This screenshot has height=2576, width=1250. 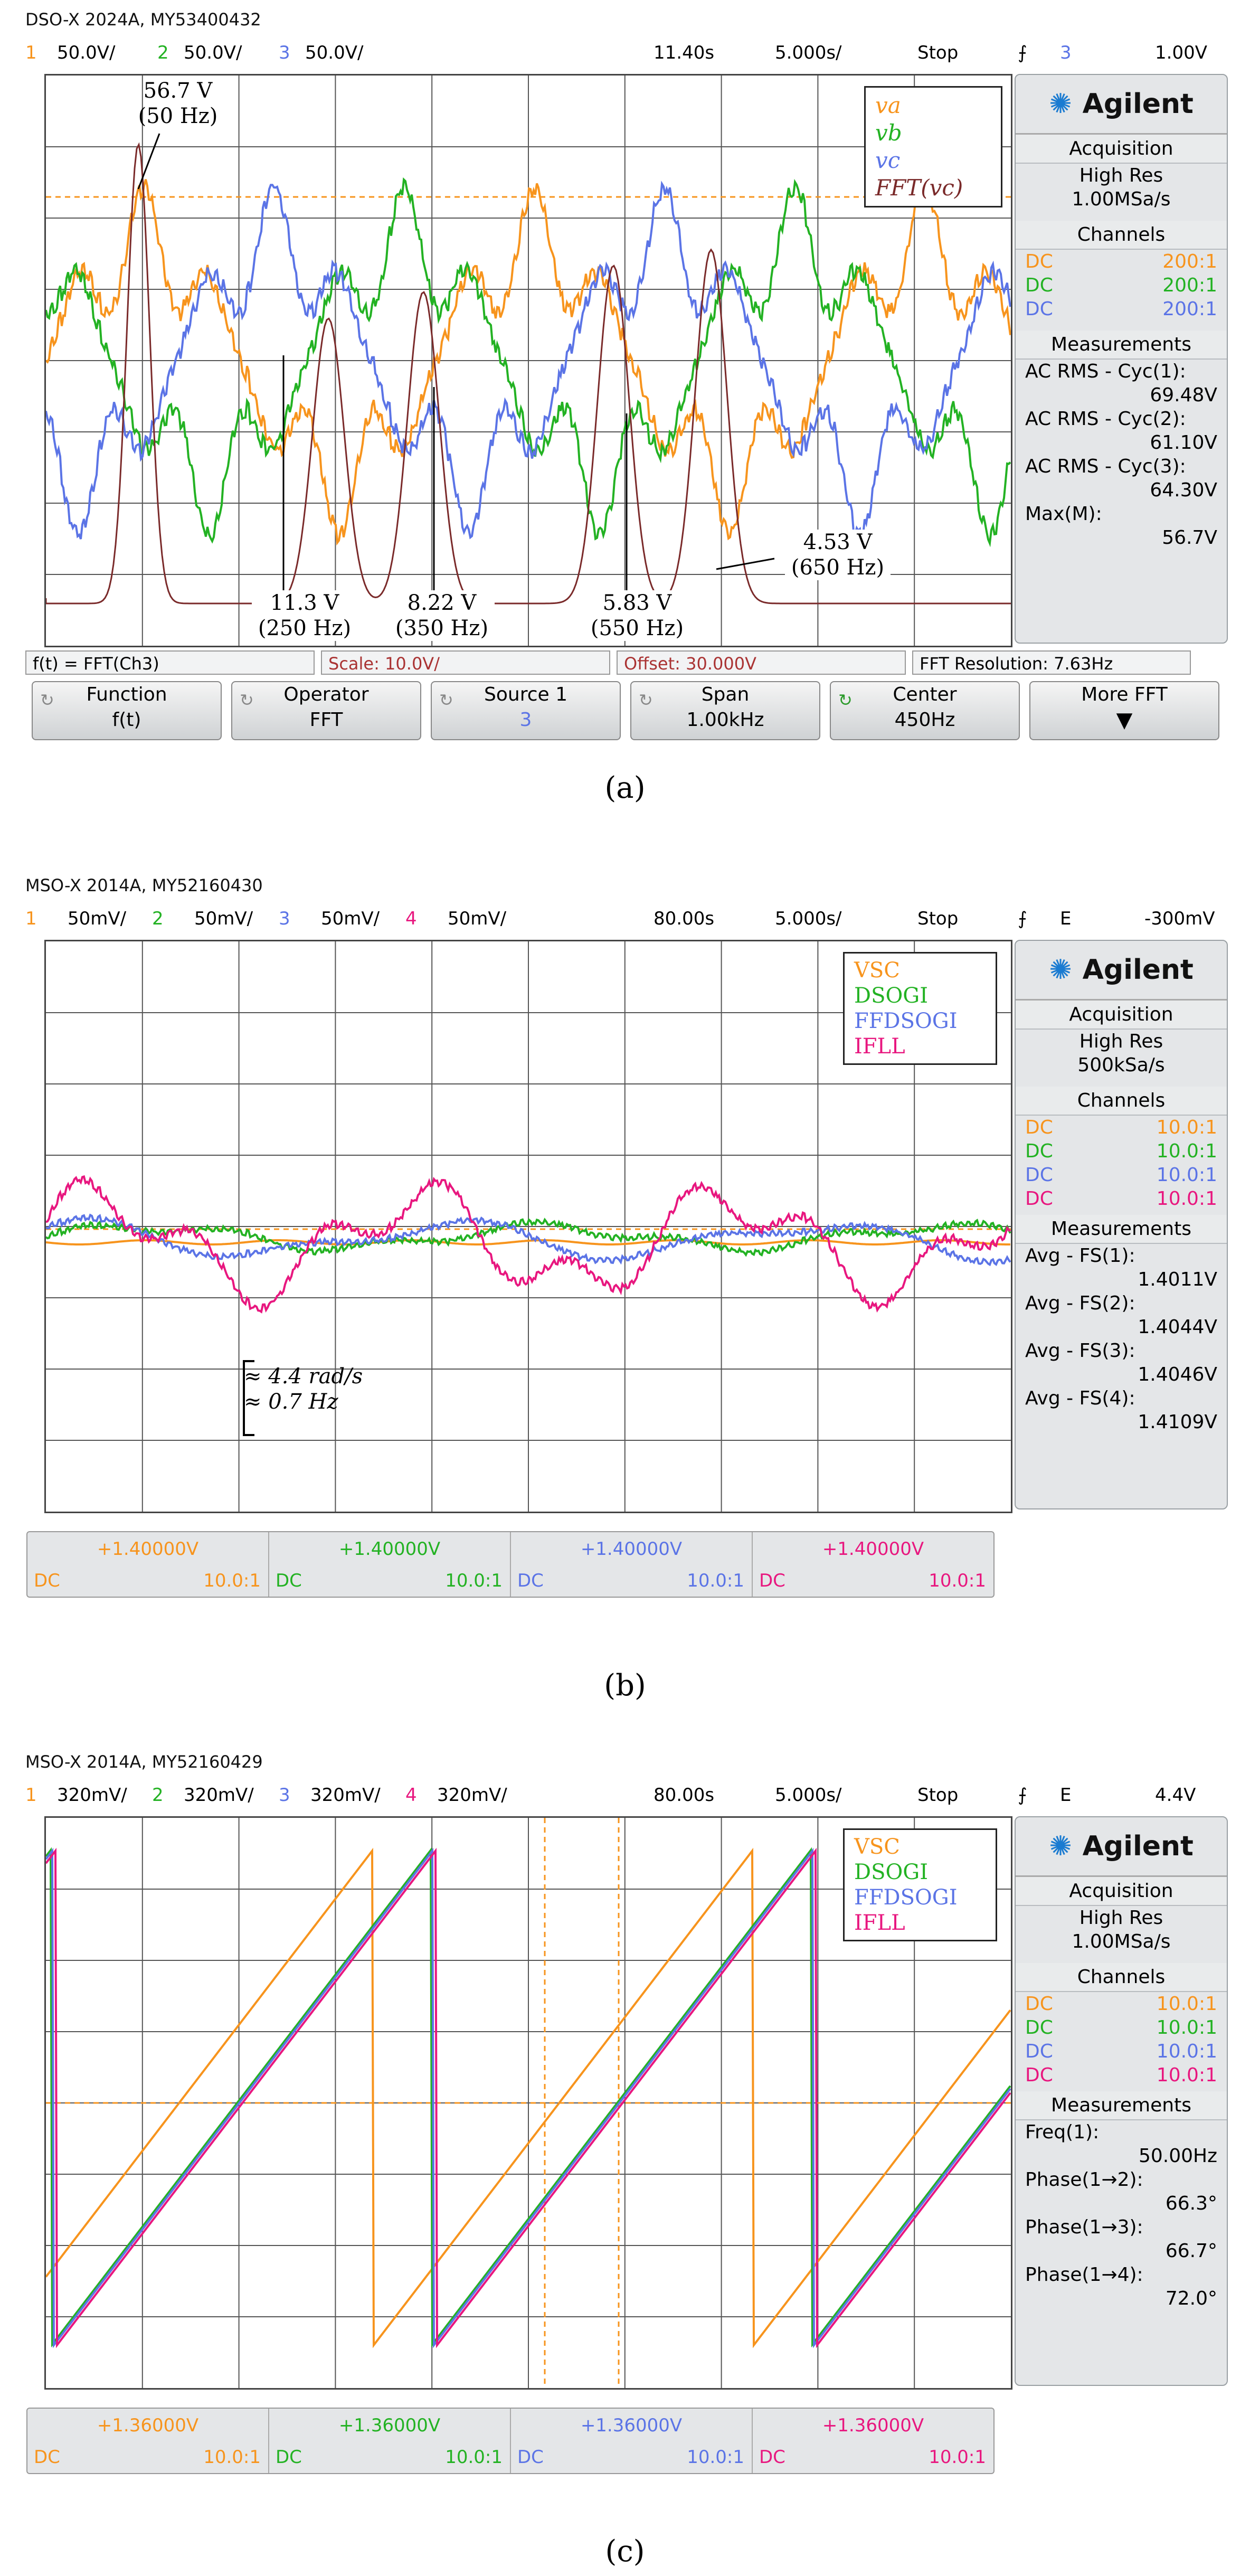 What do you see at coordinates (97, 918) in the screenshot?
I see `ch1-scale: 50mV/` at bounding box center [97, 918].